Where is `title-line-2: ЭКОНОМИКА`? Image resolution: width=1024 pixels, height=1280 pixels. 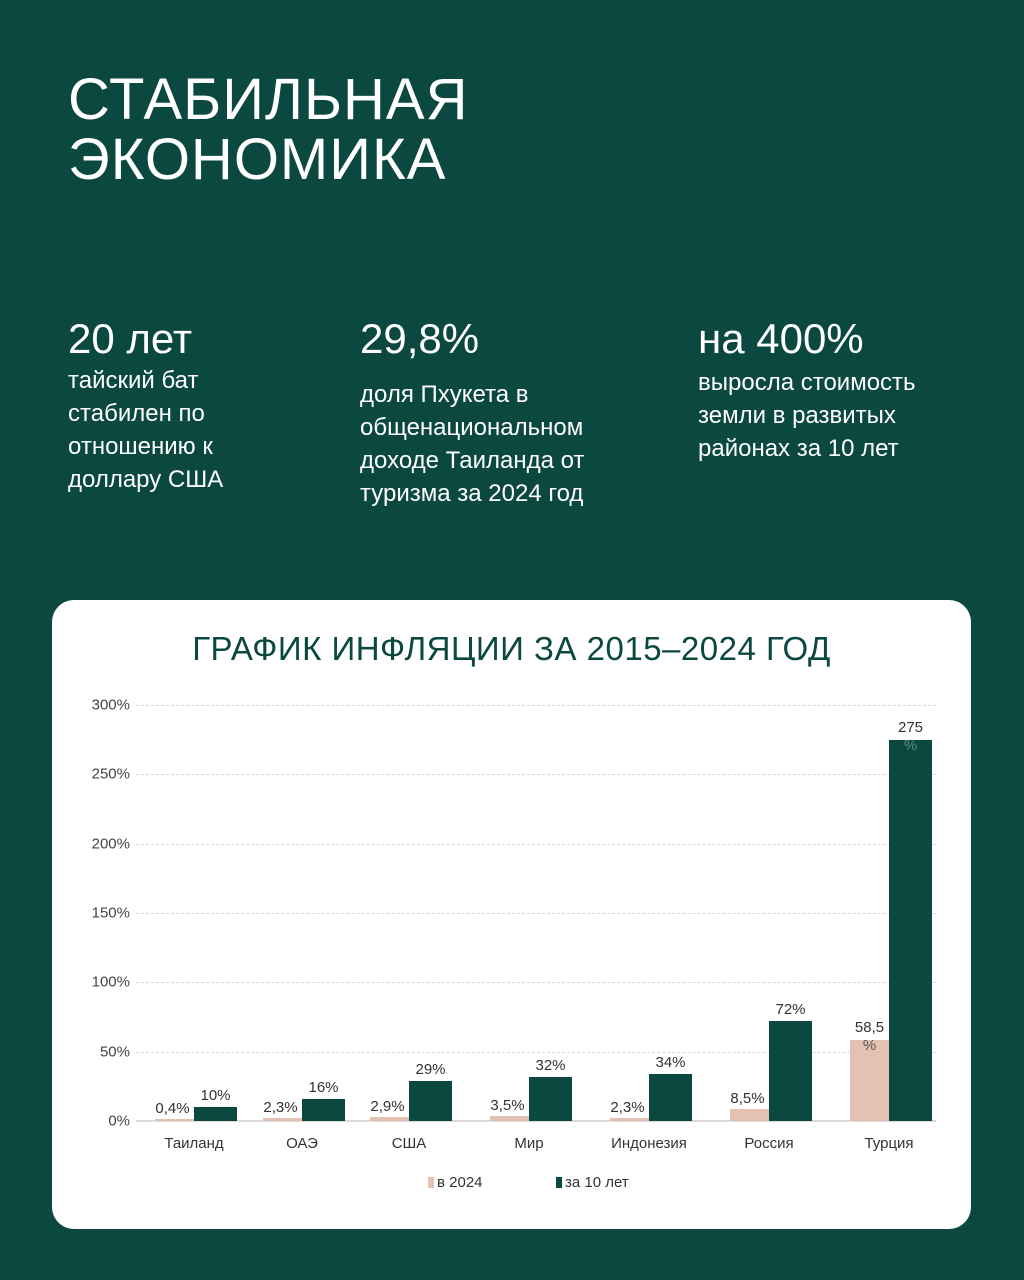
title-line-2: ЭКОНОМИКА is located at coordinates (257, 159).